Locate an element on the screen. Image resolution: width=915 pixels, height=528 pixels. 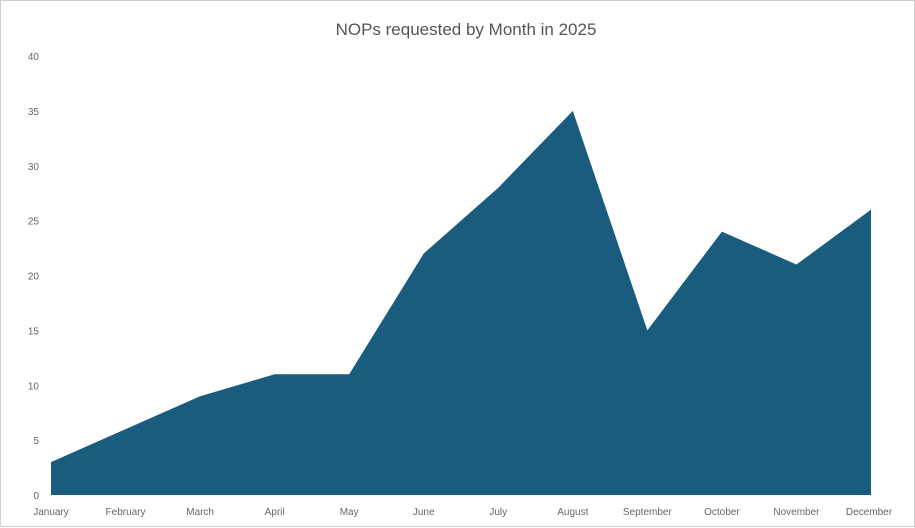
x-tick-label: March is located at coordinates (200, 512).